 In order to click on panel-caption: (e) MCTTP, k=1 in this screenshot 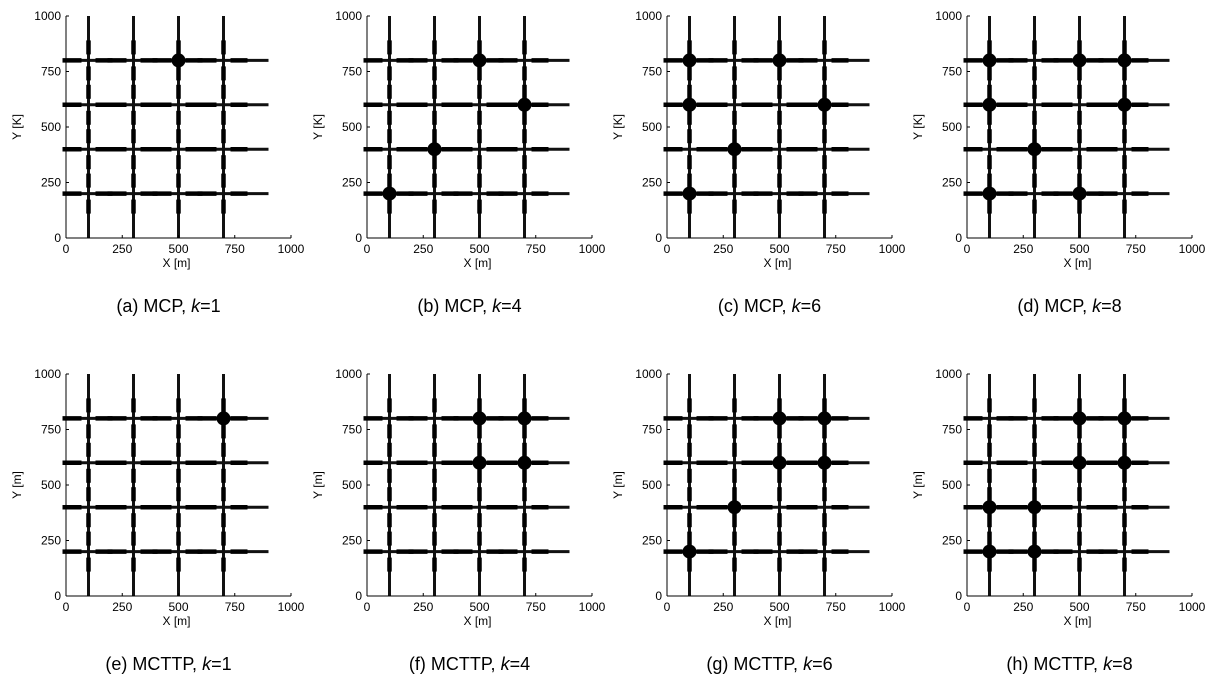, I will do `click(168, 664)`.